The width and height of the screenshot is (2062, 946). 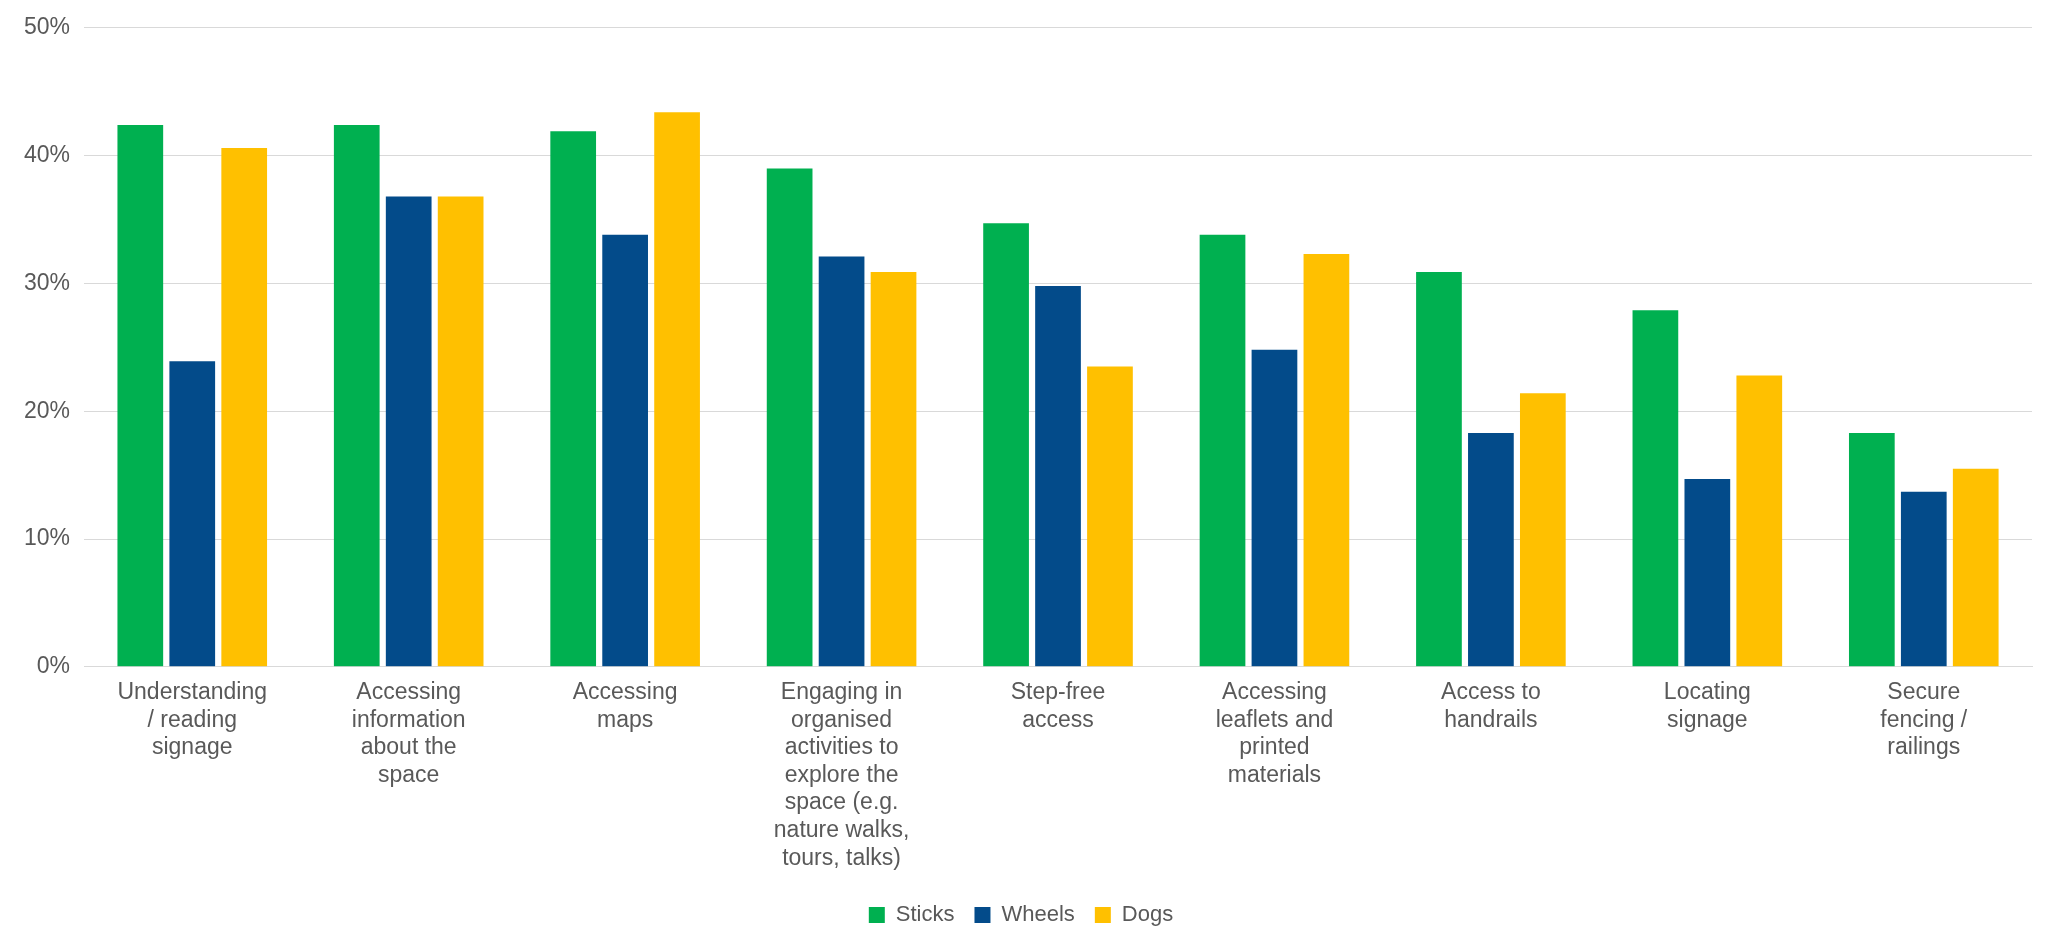 I want to click on x-tick-label: Understanding / reading signage, so click(x=192, y=718).